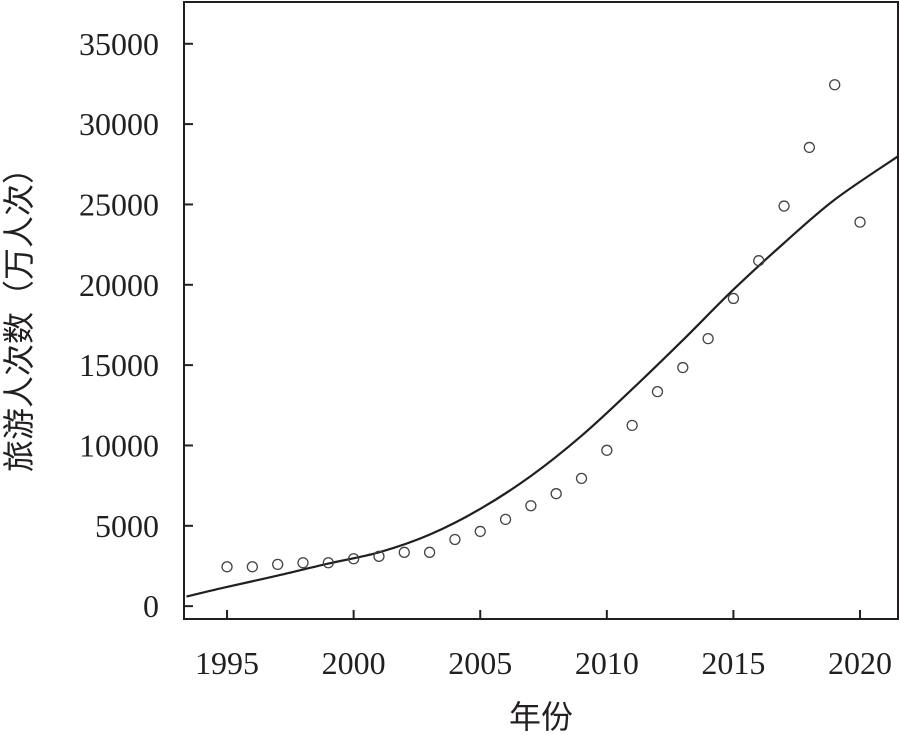  What do you see at coordinates (119, 124) in the screenshot?
I see `y-tick-label: 30000` at bounding box center [119, 124].